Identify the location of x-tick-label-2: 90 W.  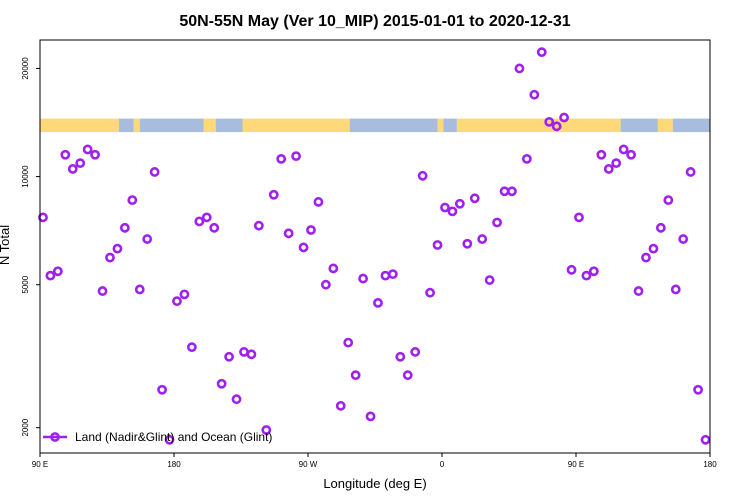
(308, 464).